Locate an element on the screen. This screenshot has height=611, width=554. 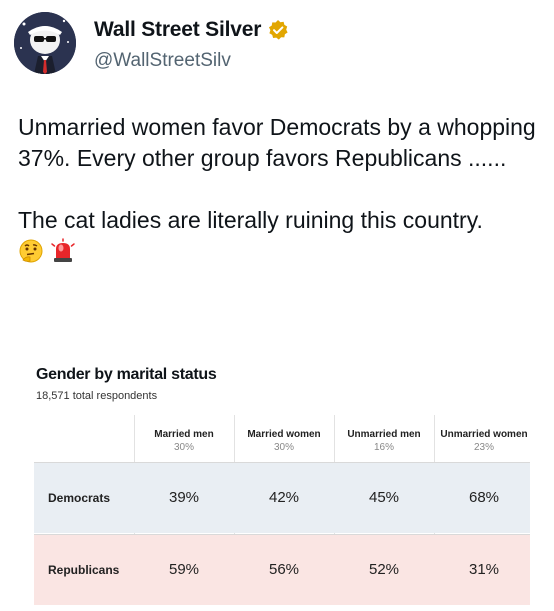
column-label: Married women is located at coordinates (284, 434).